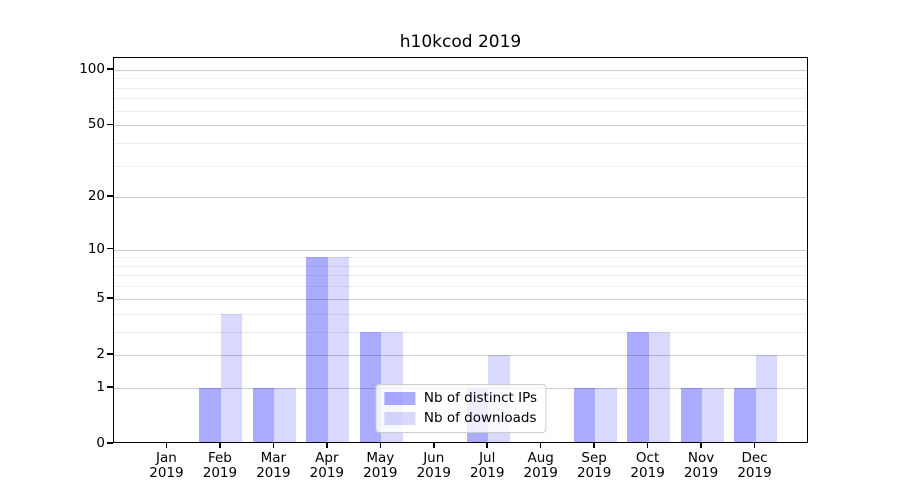 The image size is (900, 500). I want to click on y-tick-label: 50, so click(96, 124).